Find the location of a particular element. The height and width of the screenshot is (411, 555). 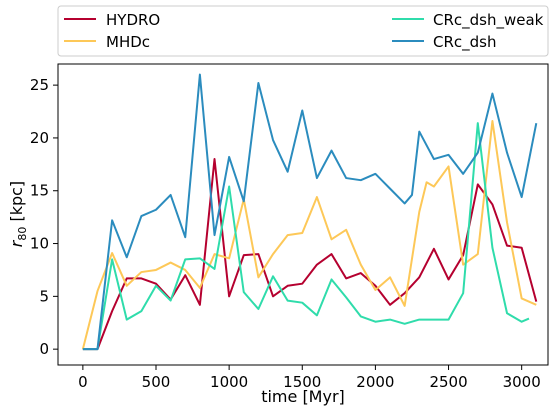

x-tick-label: 3000 is located at coordinates (522, 382).